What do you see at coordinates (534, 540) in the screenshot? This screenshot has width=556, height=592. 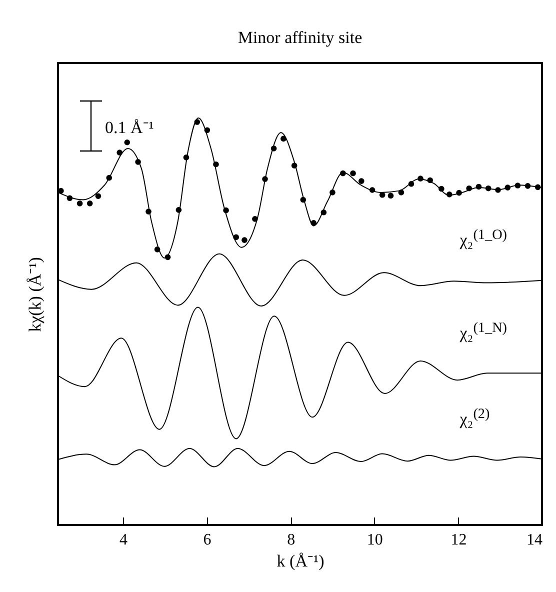 I see `x-tick-label: 14` at bounding box center [534, 540].